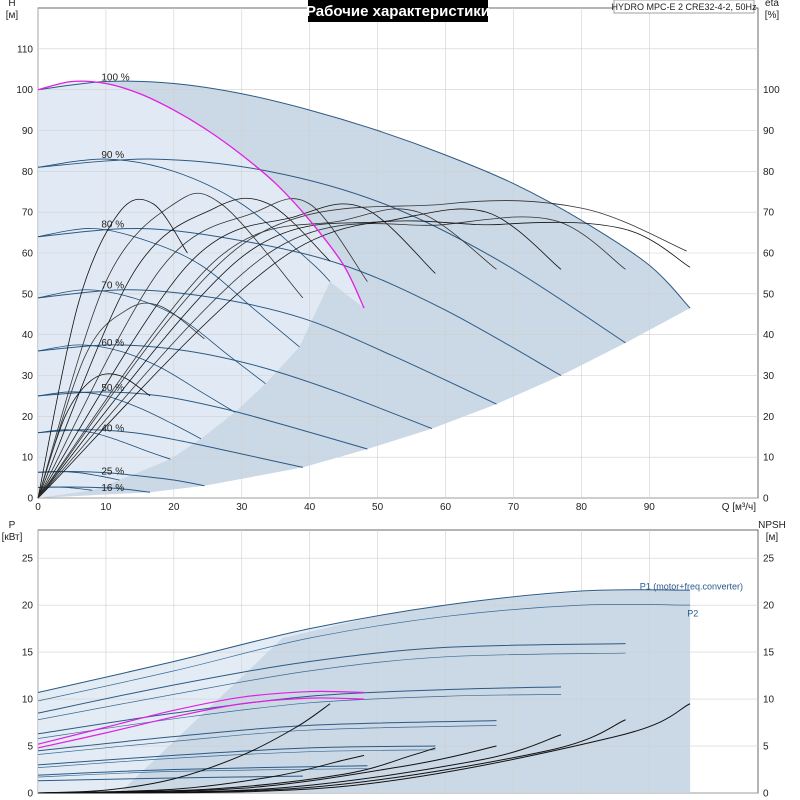 This screenshot has height=800, width=800. I want to click on top-ytick-left: 10, so click(28, 458).